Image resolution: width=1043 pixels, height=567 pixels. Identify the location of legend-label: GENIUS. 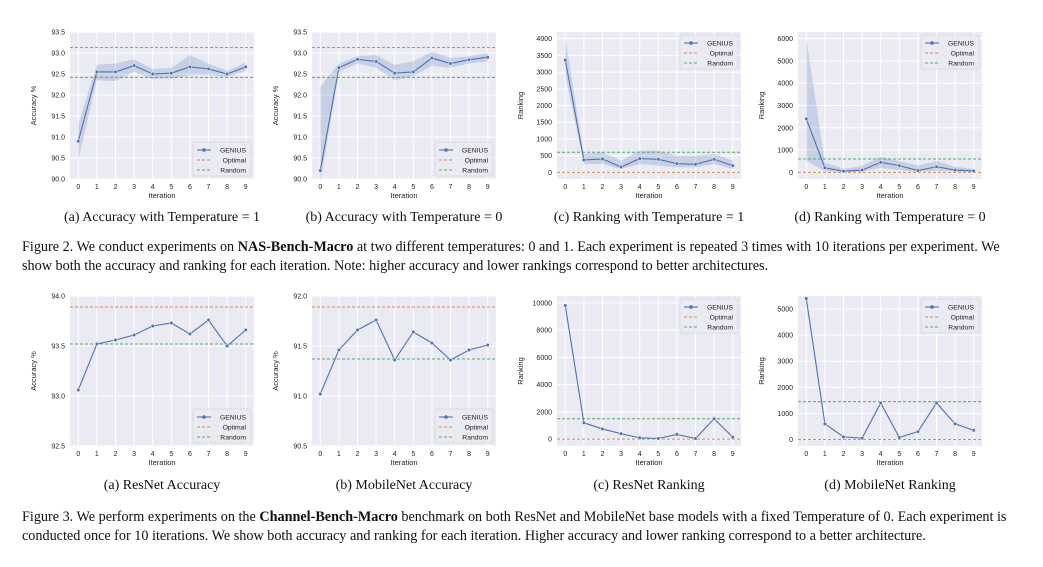
(720, 43).